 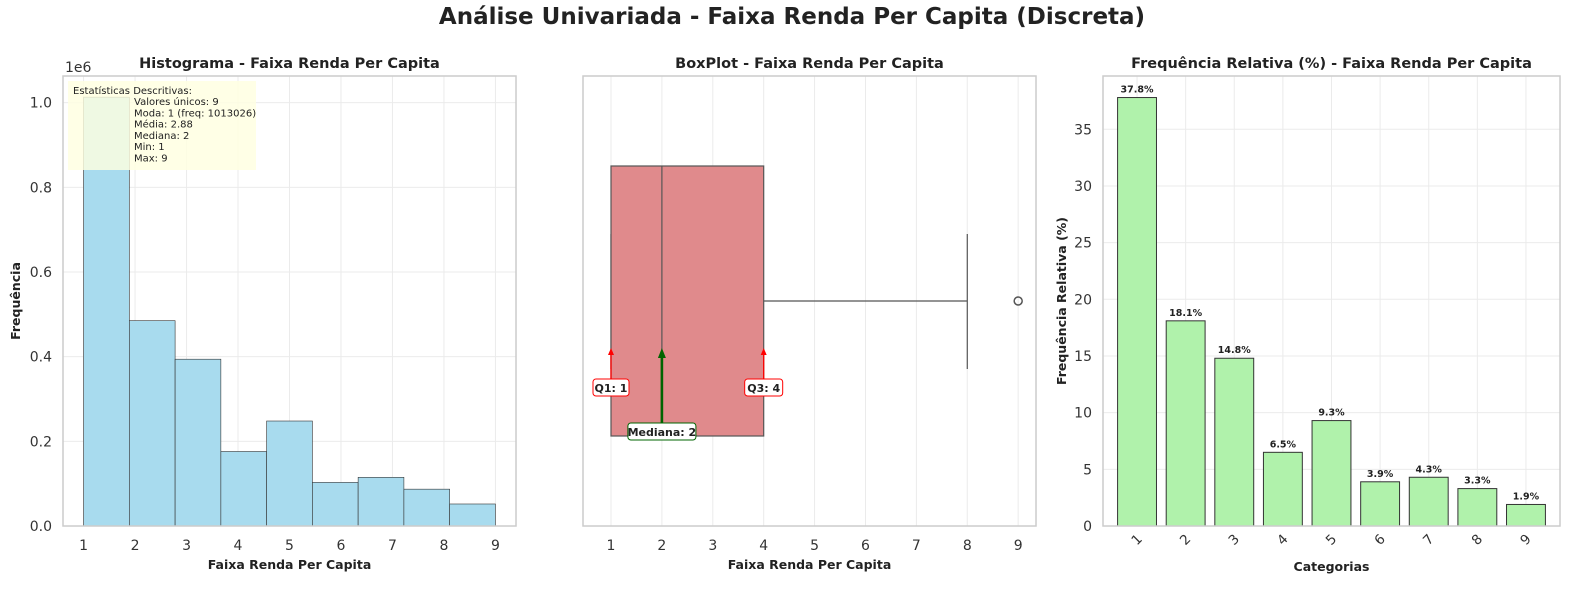 I want to click on q1-label: Q1: 1, so click(x=611, y=388).